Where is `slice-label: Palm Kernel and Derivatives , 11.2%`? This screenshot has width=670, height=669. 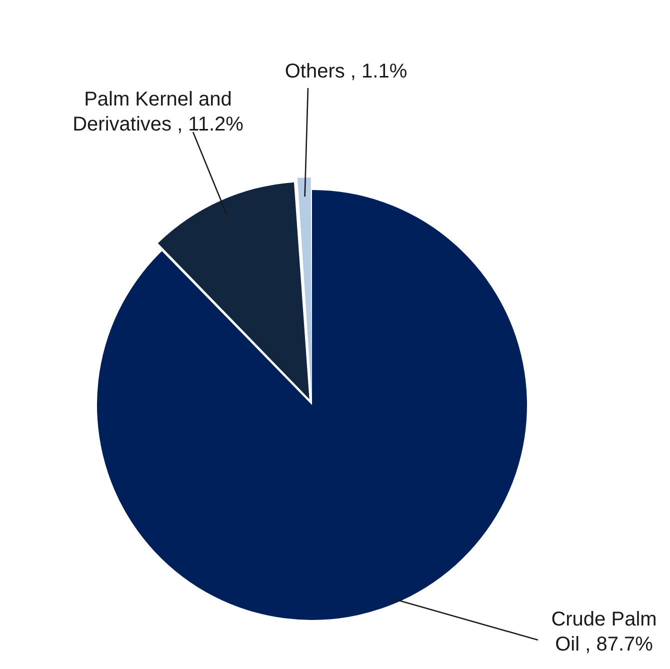 slice-label: Palm Kernel and Derivatives , 11.2% is located at coordinates (158, 112).